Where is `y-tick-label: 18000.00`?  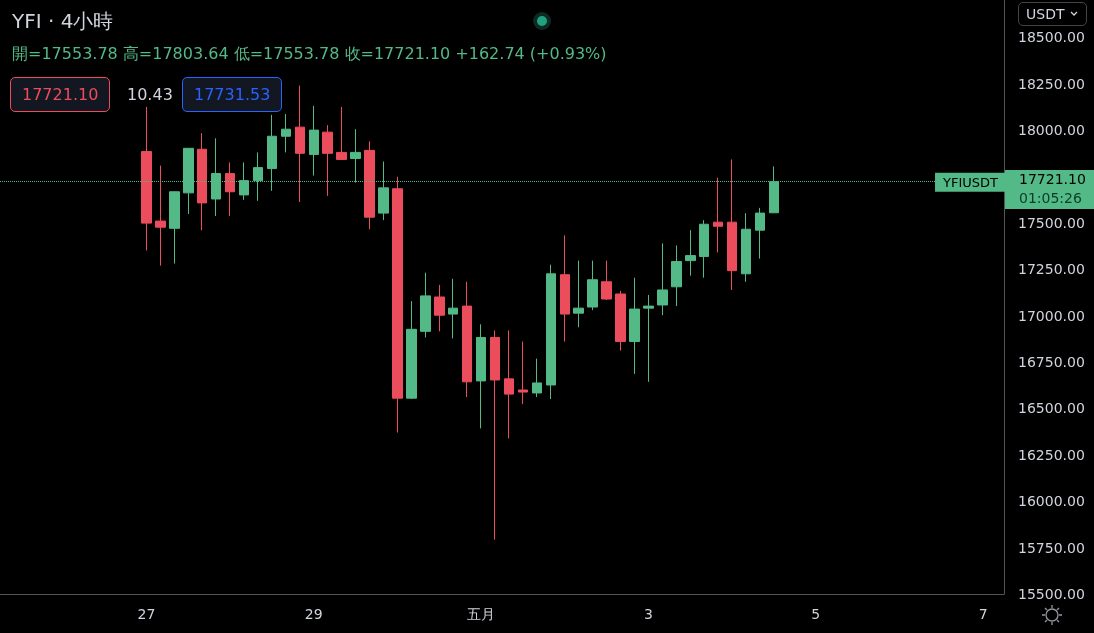
y-tick-label: 18000.00 is located at coordinates (1051, 129).